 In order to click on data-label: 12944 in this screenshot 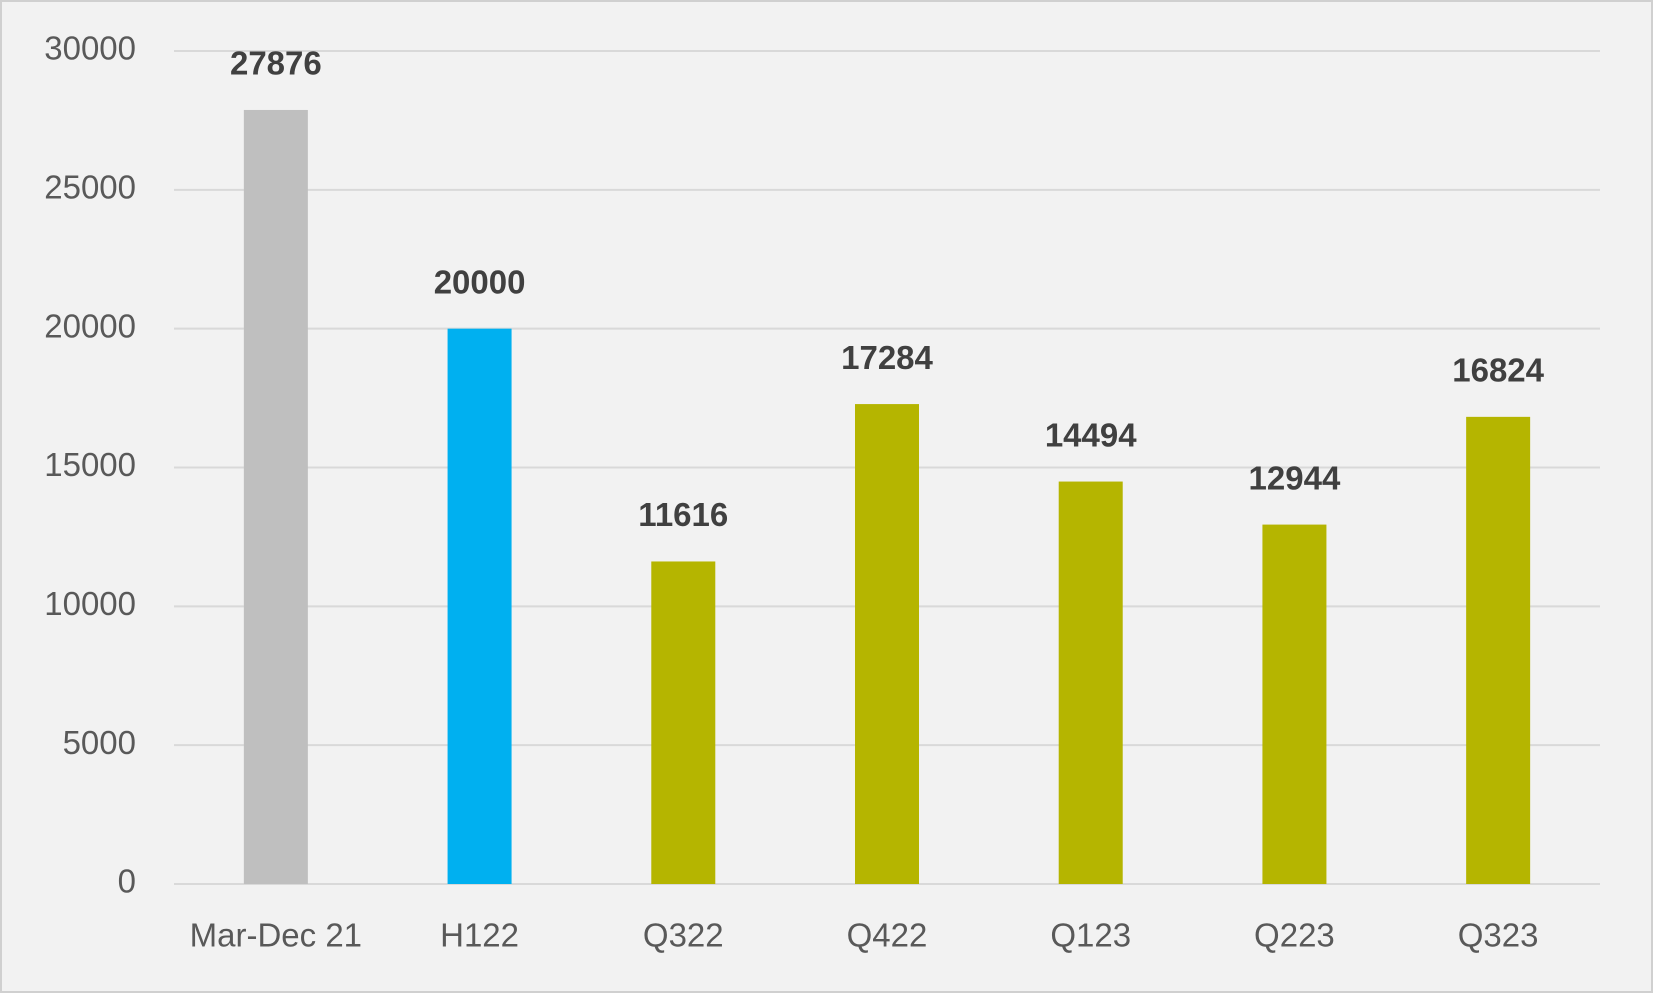, I will do `click(1295, 477)`.